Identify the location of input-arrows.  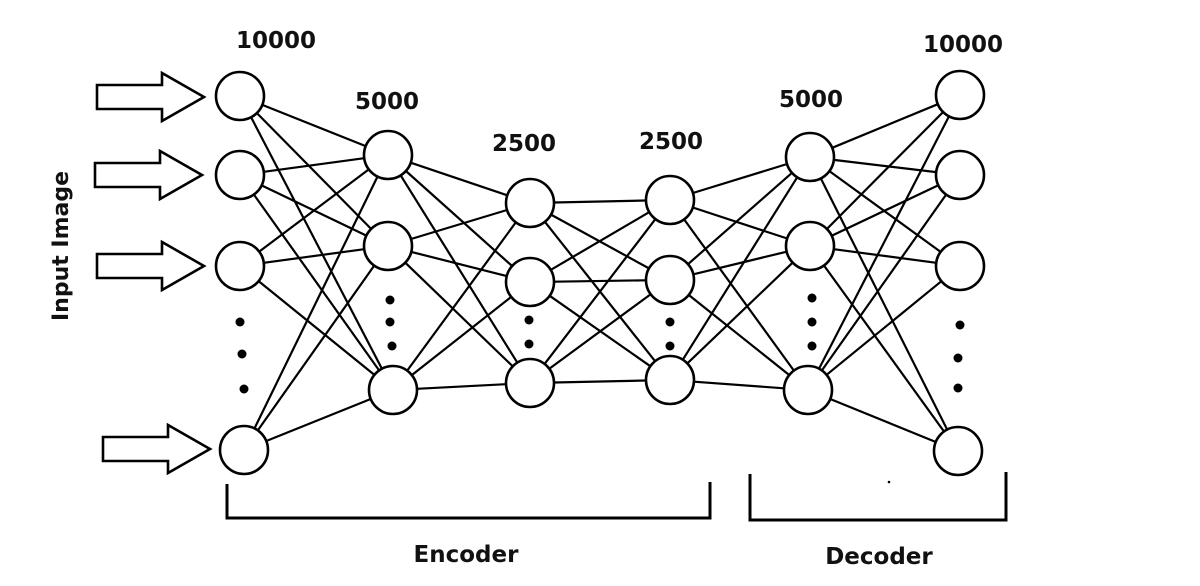
(153, 273).